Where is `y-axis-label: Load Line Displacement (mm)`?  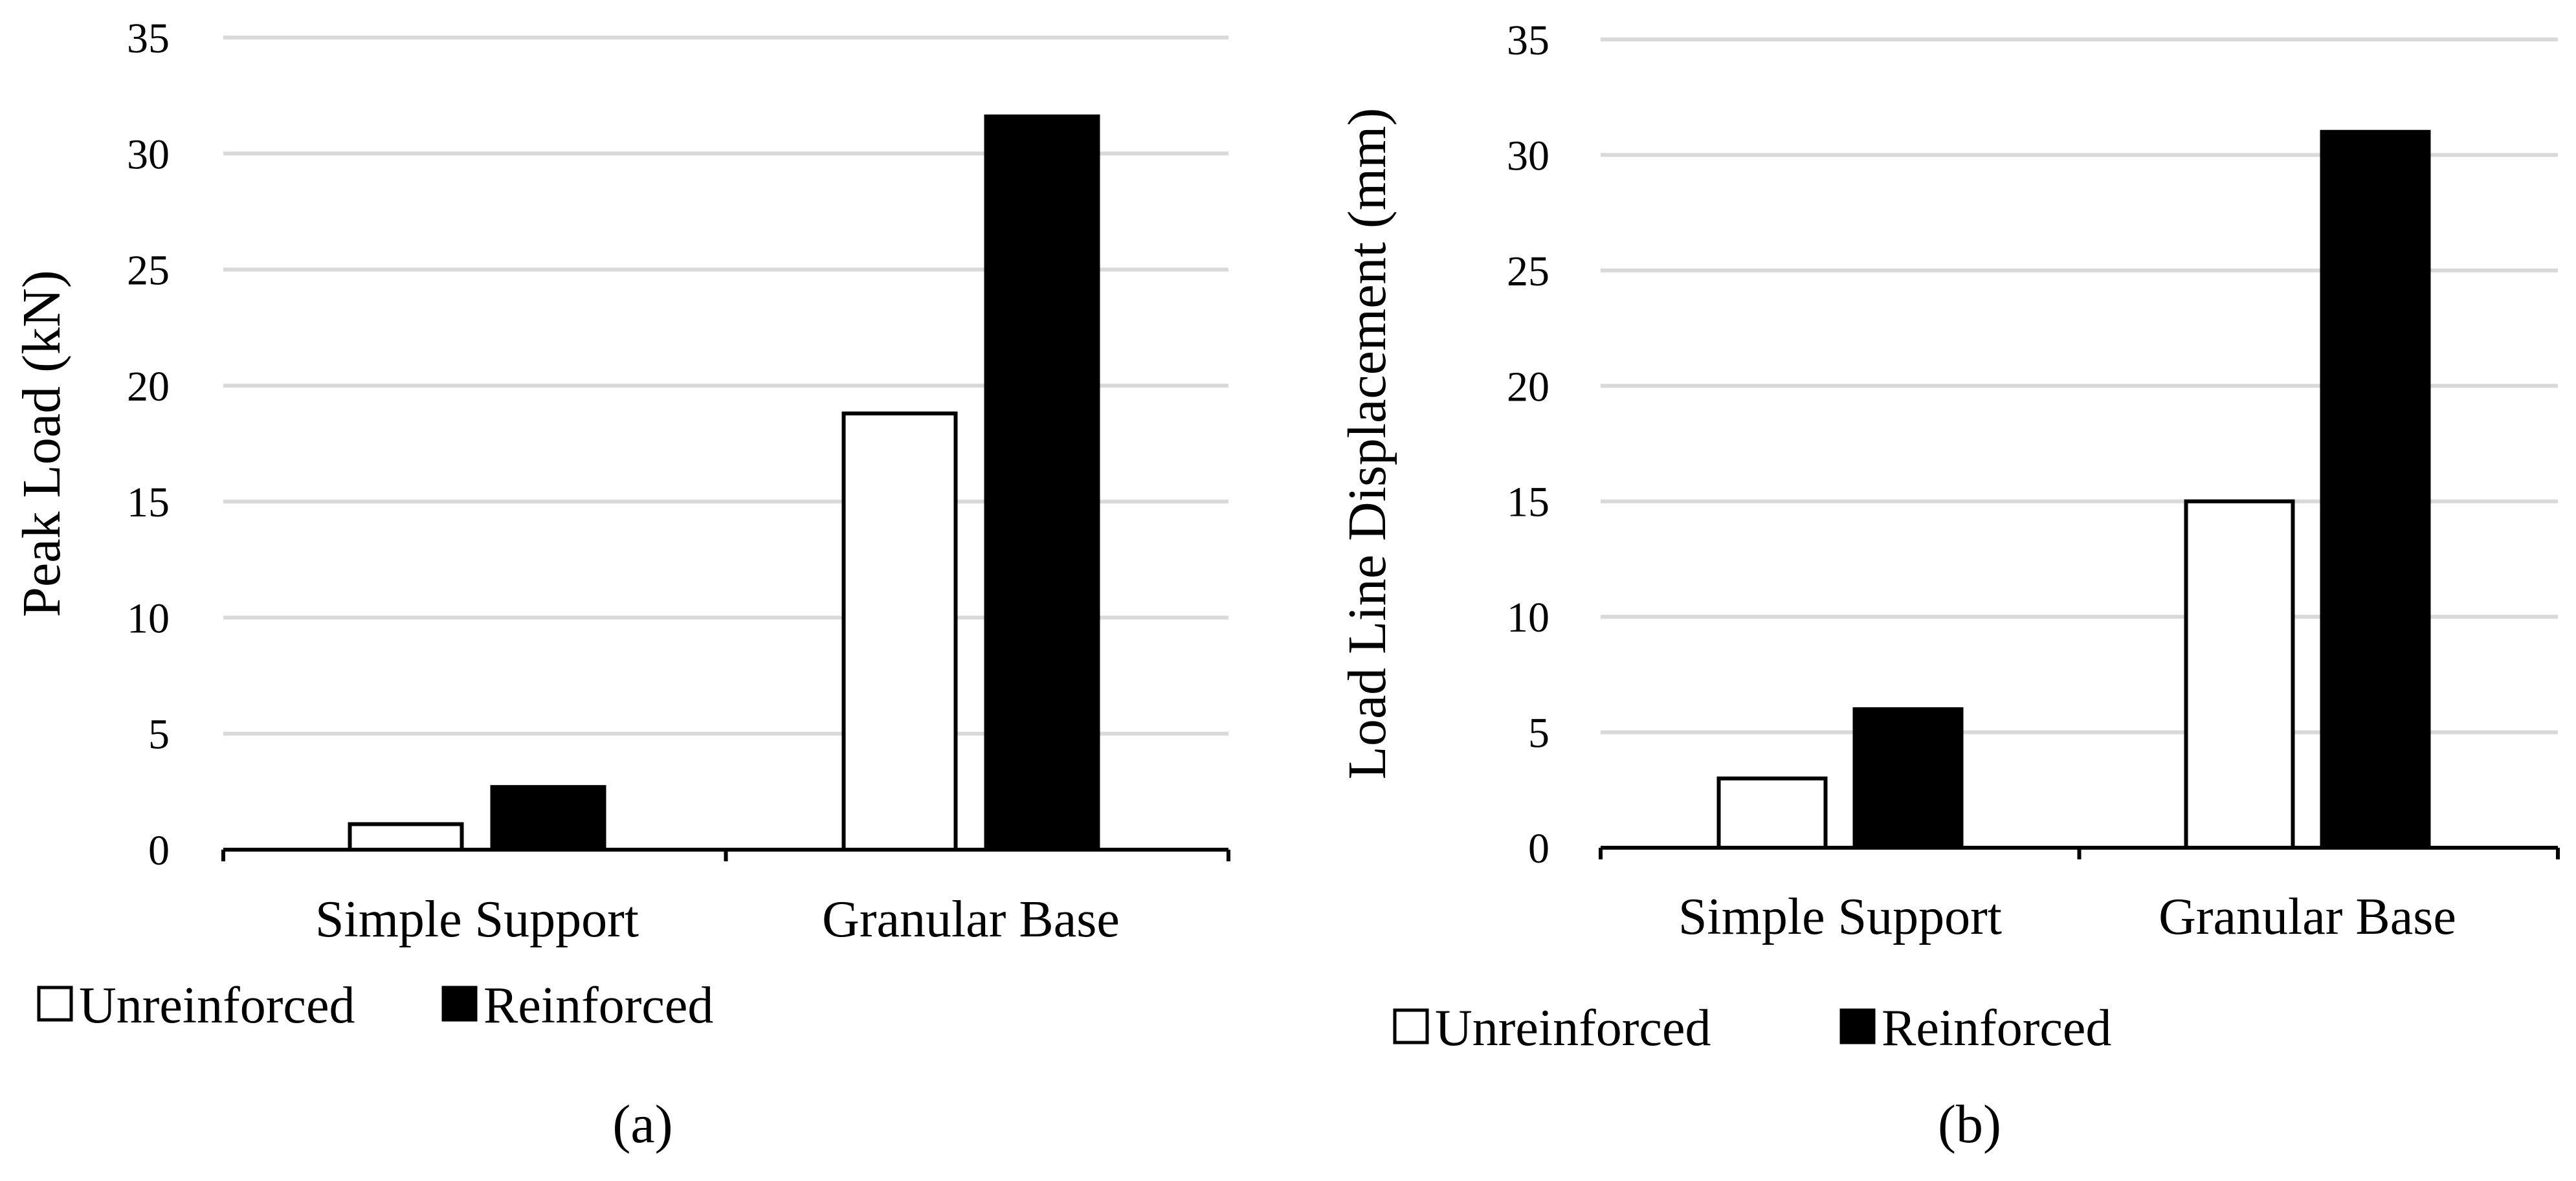
y-axis-label: Load Line Displacement (mm) is located at coordinates (1367, 444).